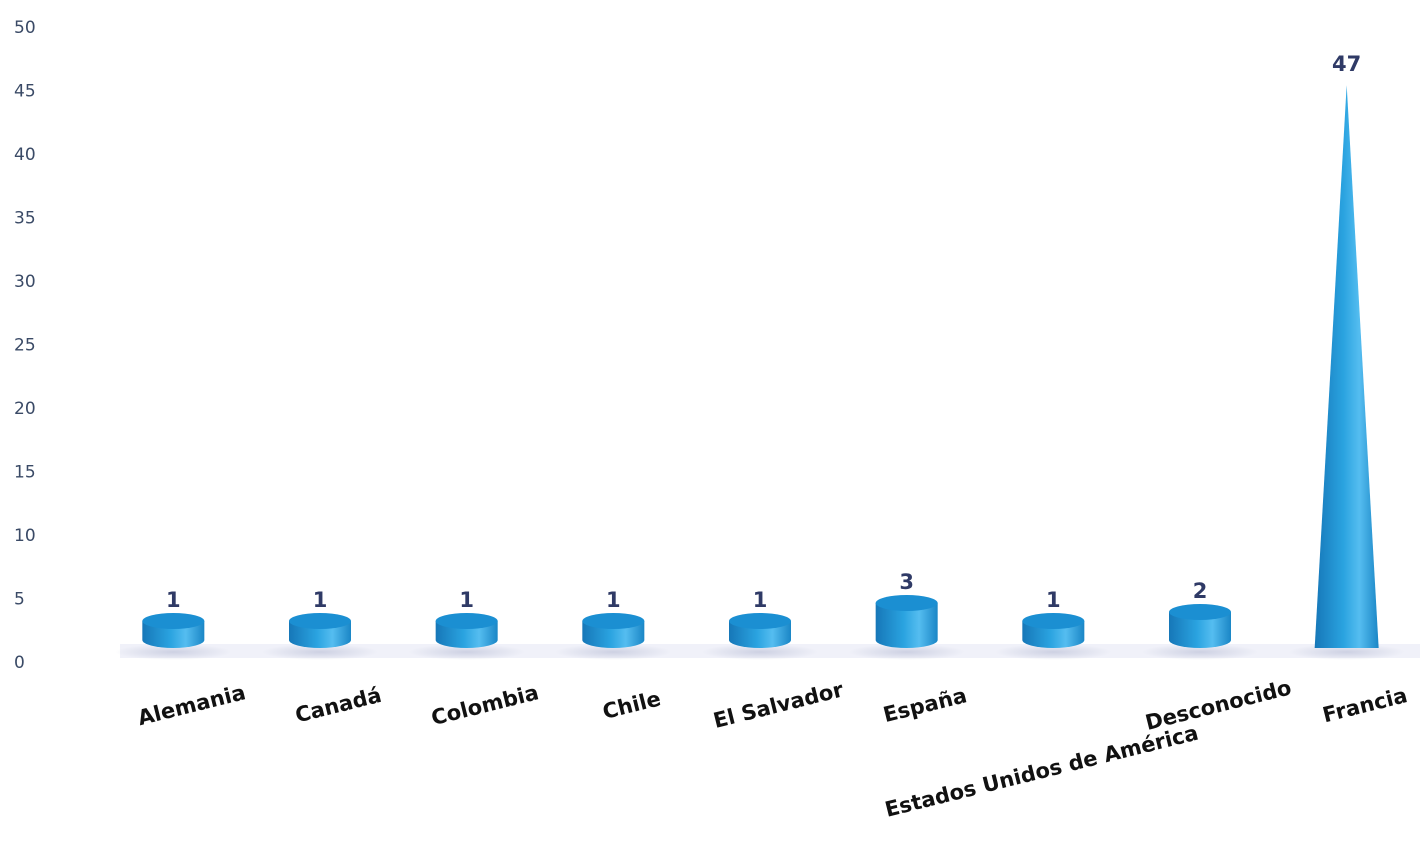  I want to click on y-axis: 0 5 10 15 20 25 30 35 40 45 50, so click(25, 345).